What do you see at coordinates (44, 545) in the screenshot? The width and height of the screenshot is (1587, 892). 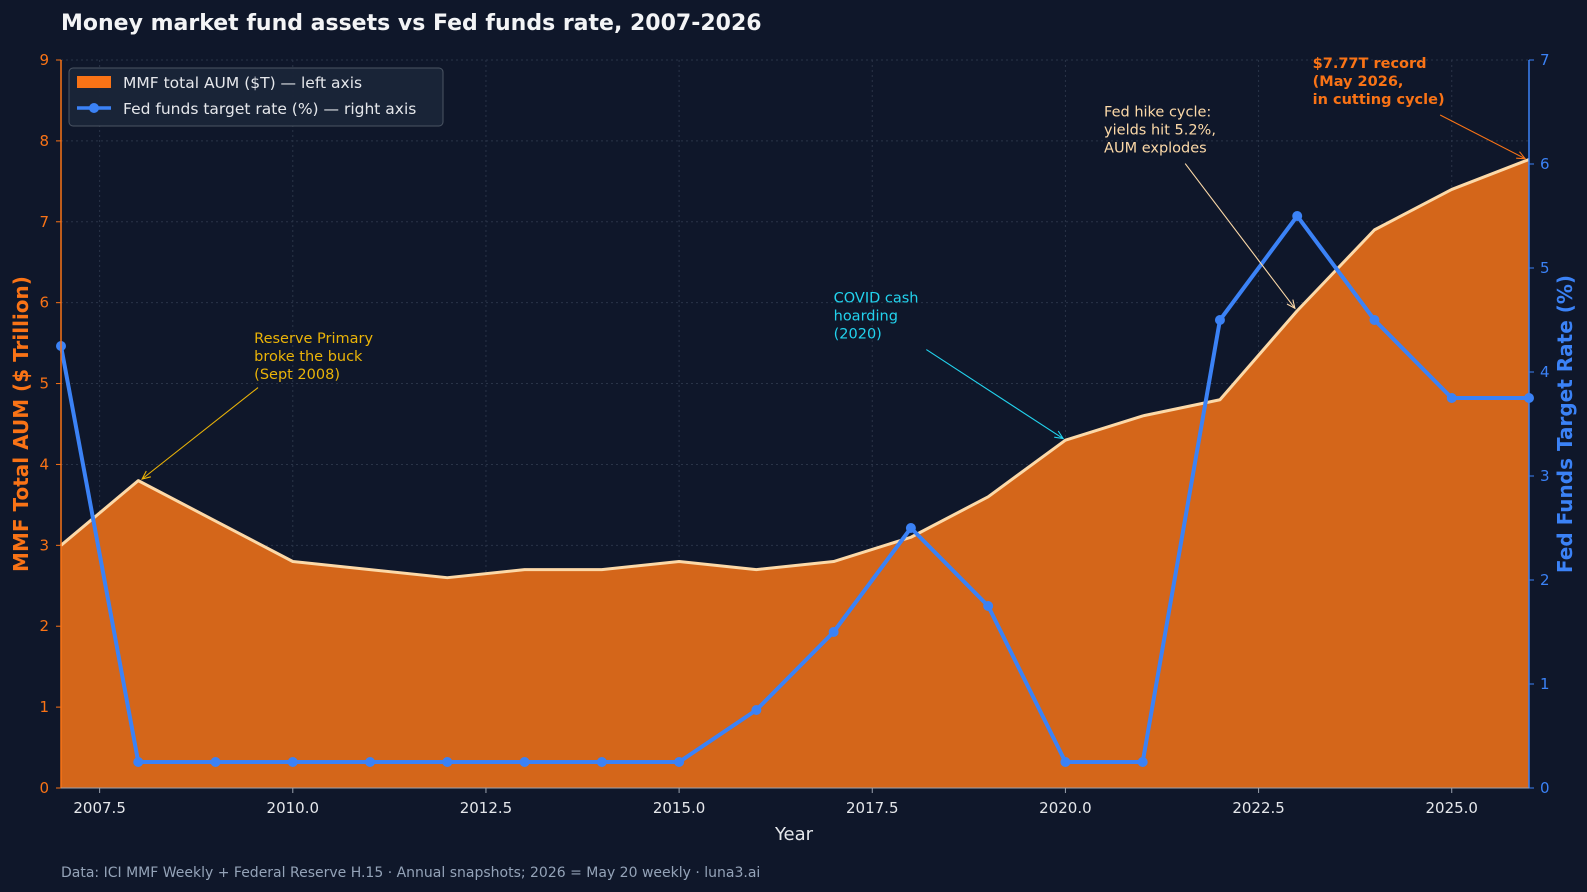 I see `y-left-tick-label: 3` at bounding box center [44, 545].